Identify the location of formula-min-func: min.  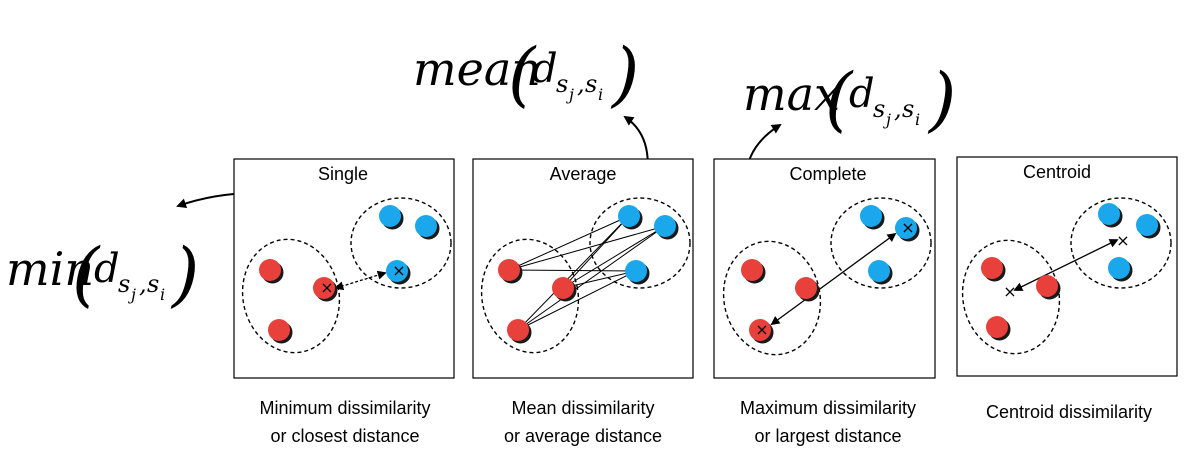
(50, 269).